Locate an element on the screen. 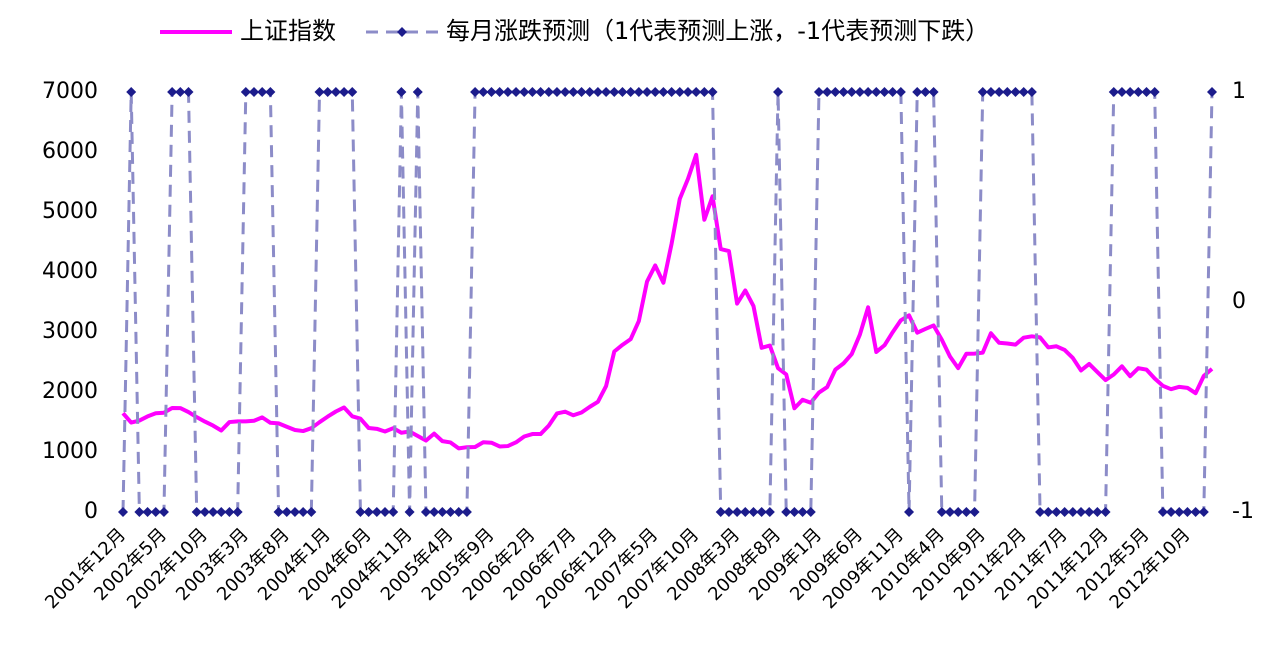 Image resolution: width=1272 pixels, height=660 pixels. y-tick-label: 0 is located at coordinates (91, 511).